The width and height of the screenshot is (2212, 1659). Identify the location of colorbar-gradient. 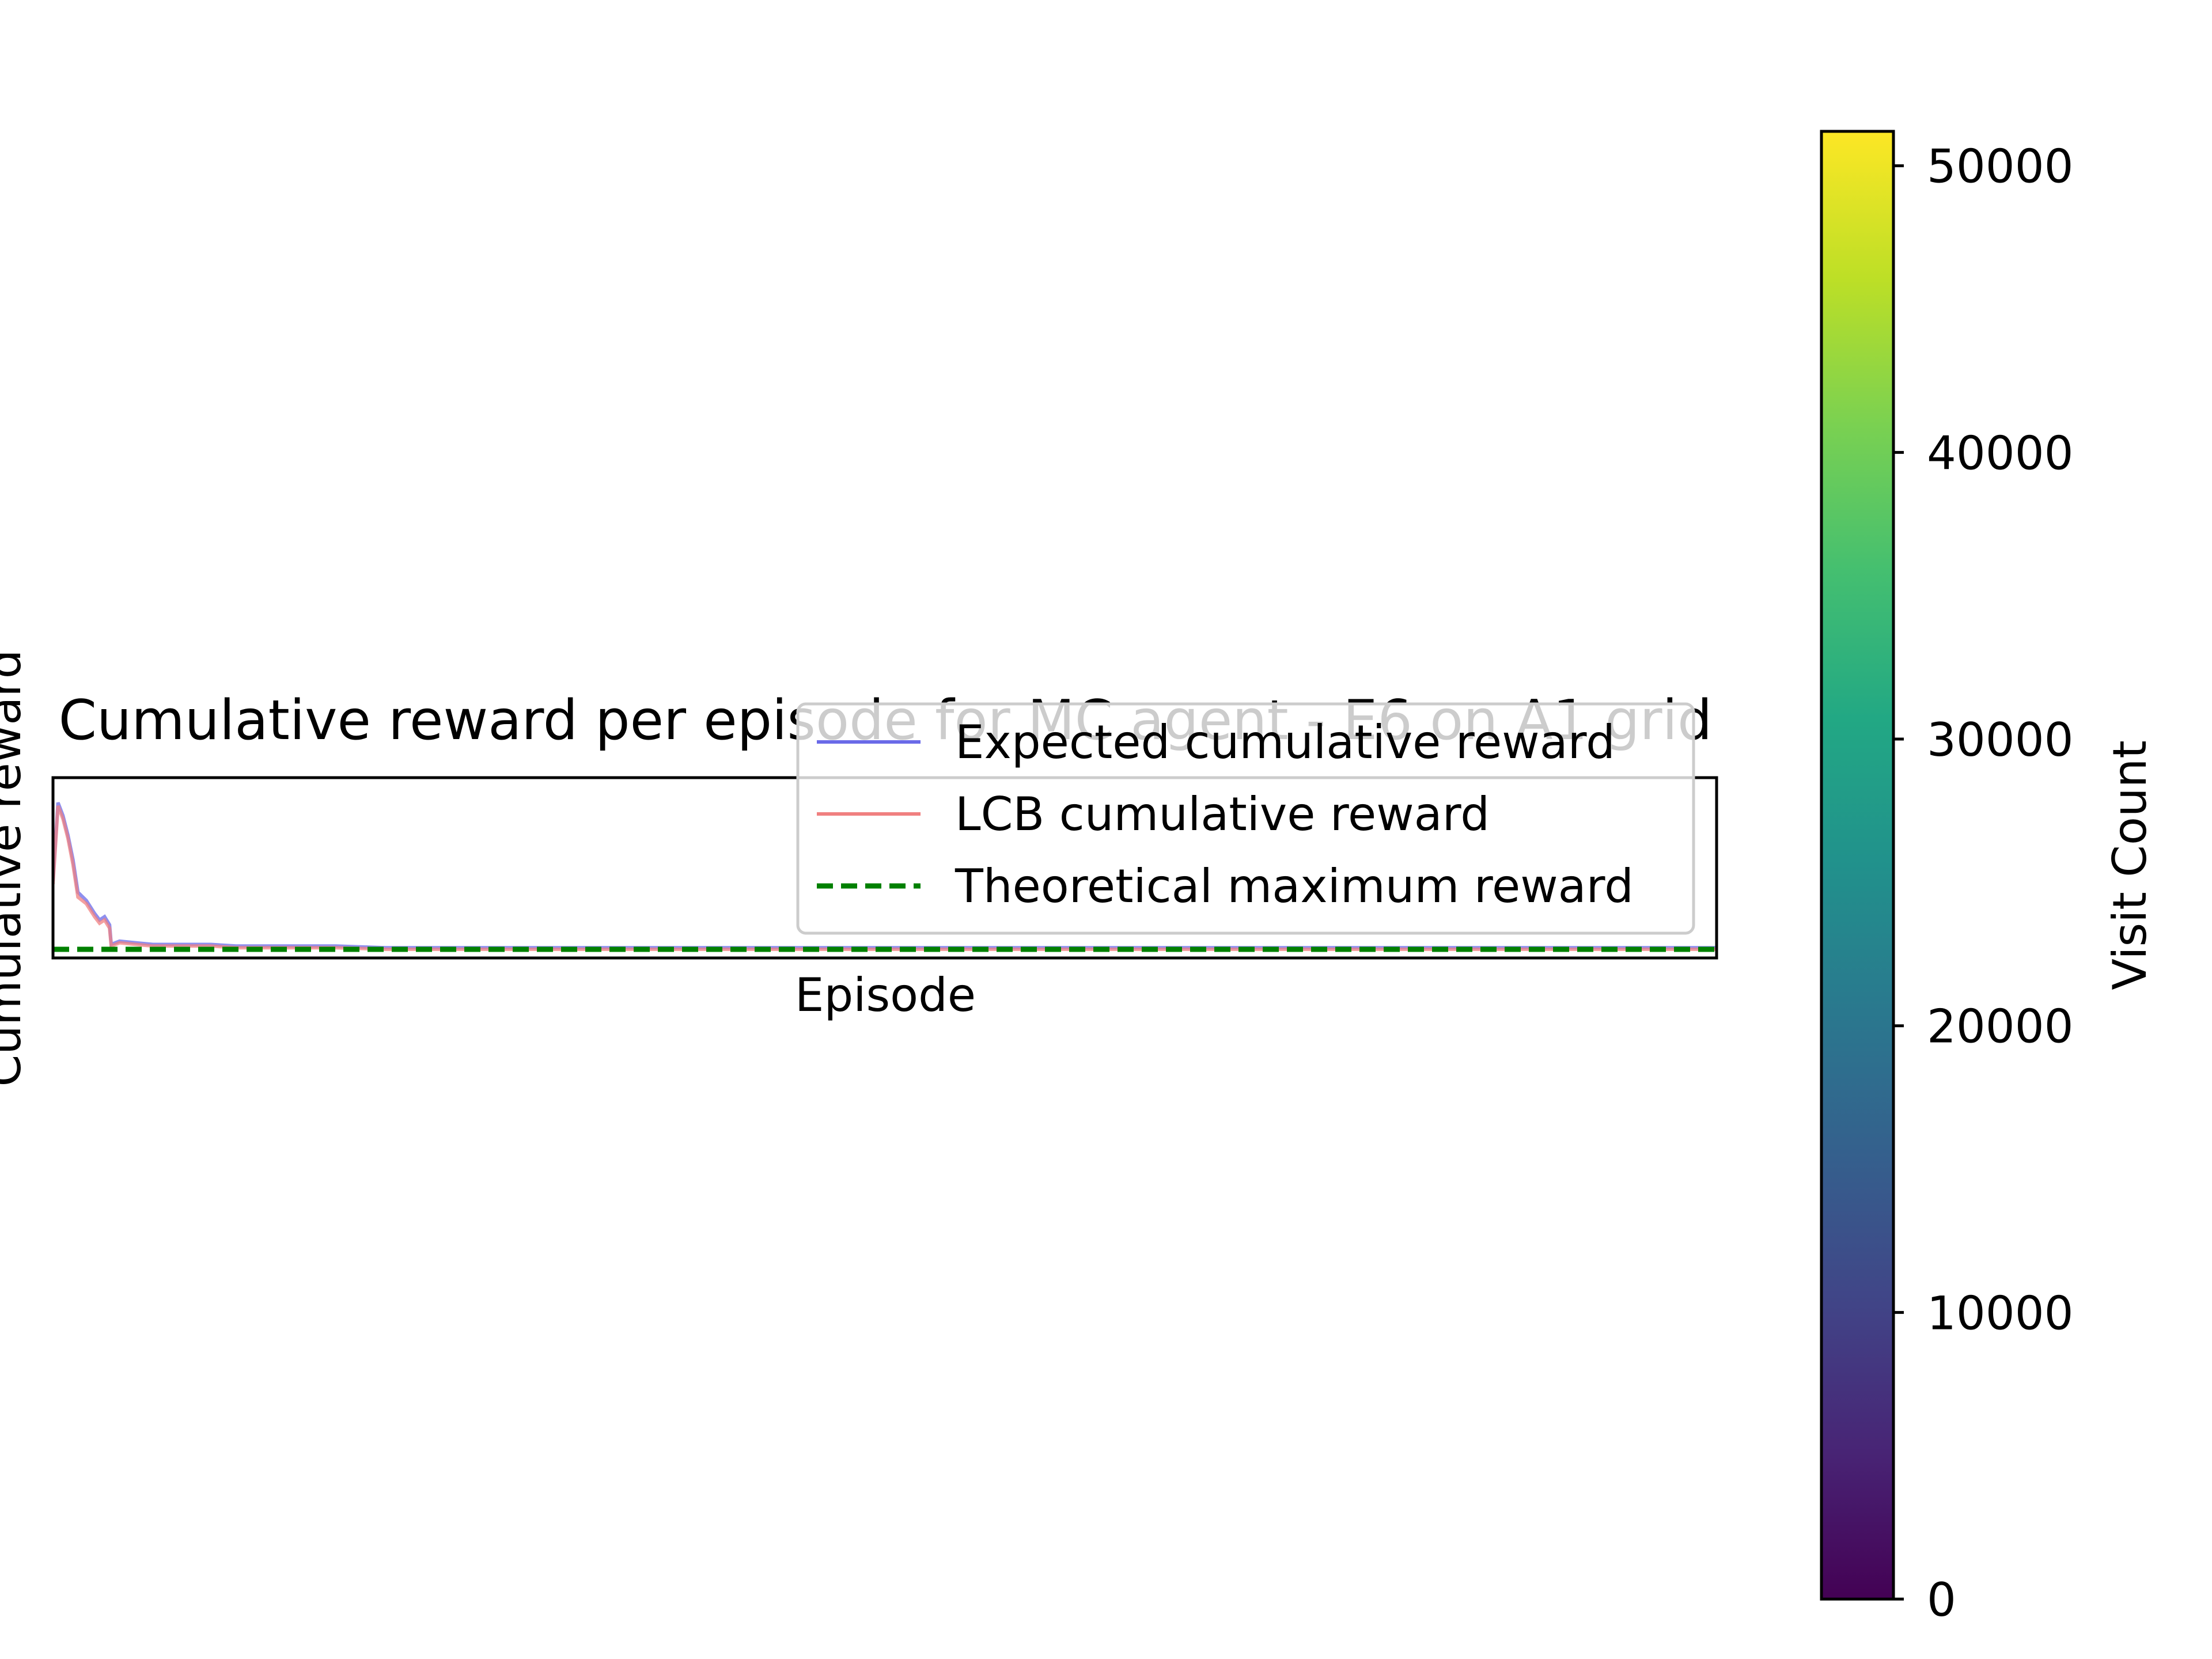
(1857, 865).